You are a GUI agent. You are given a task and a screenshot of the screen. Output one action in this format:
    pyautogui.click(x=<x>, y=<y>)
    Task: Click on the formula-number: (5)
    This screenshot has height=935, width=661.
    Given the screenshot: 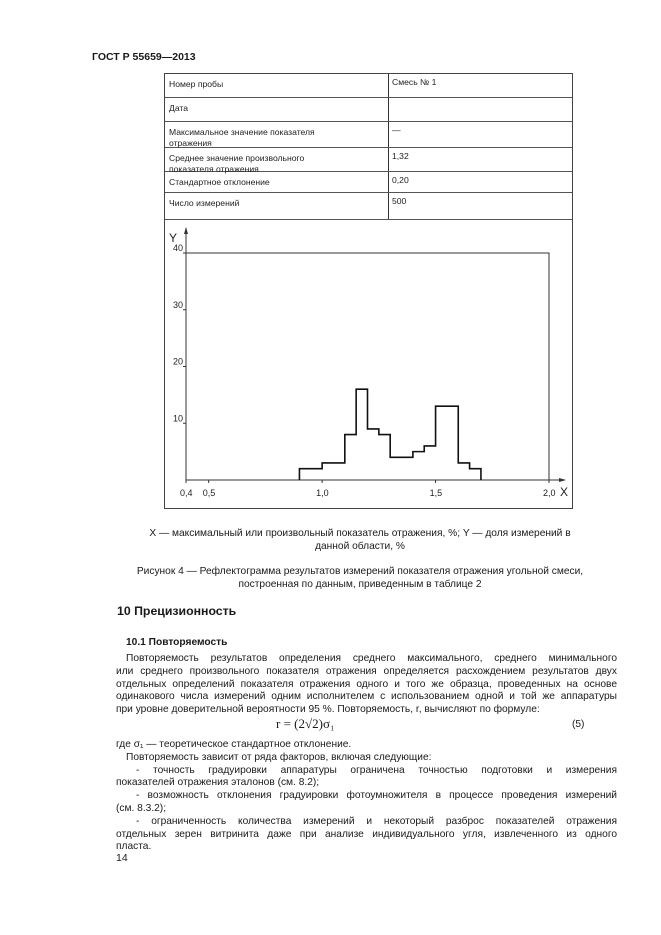 What is the action you would take?
    pyautogui.click(x=578, y=724)
    